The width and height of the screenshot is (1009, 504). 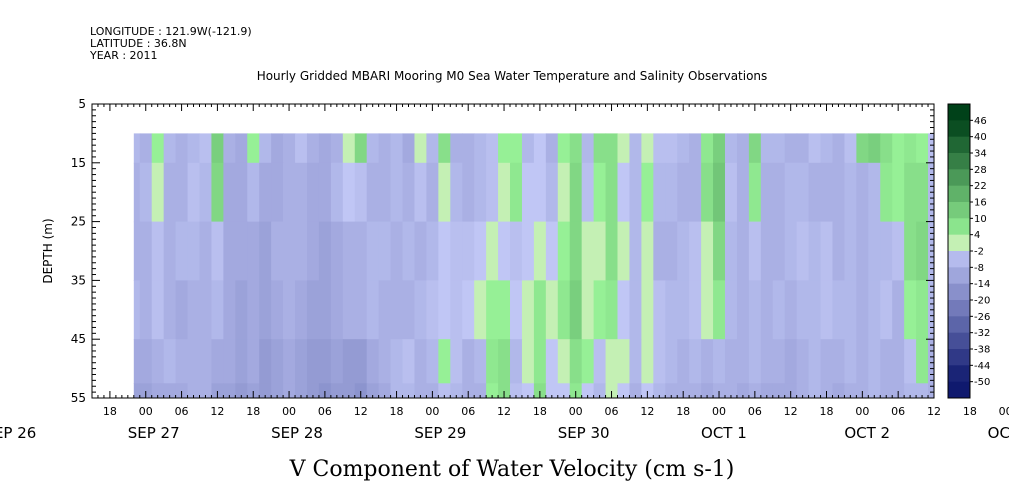 I want to click on x-day-label: SEP 29, so click(x=440, y=433).